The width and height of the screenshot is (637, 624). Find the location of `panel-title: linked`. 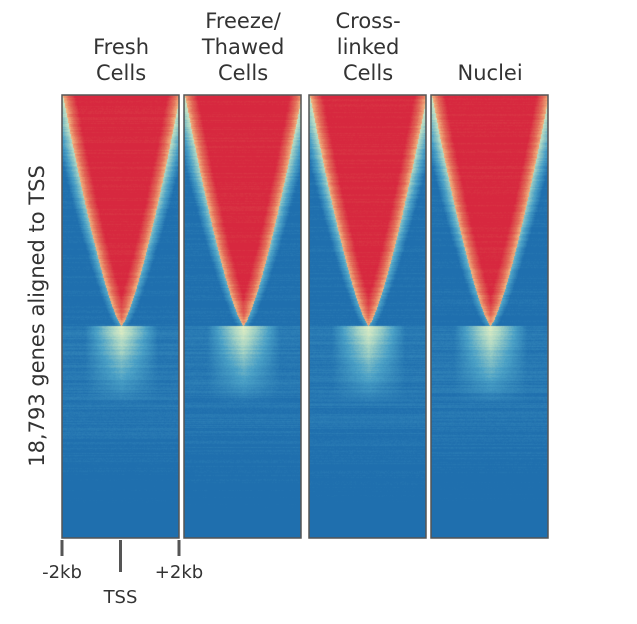

panel-title: linked is located at coordinates (368, 47).